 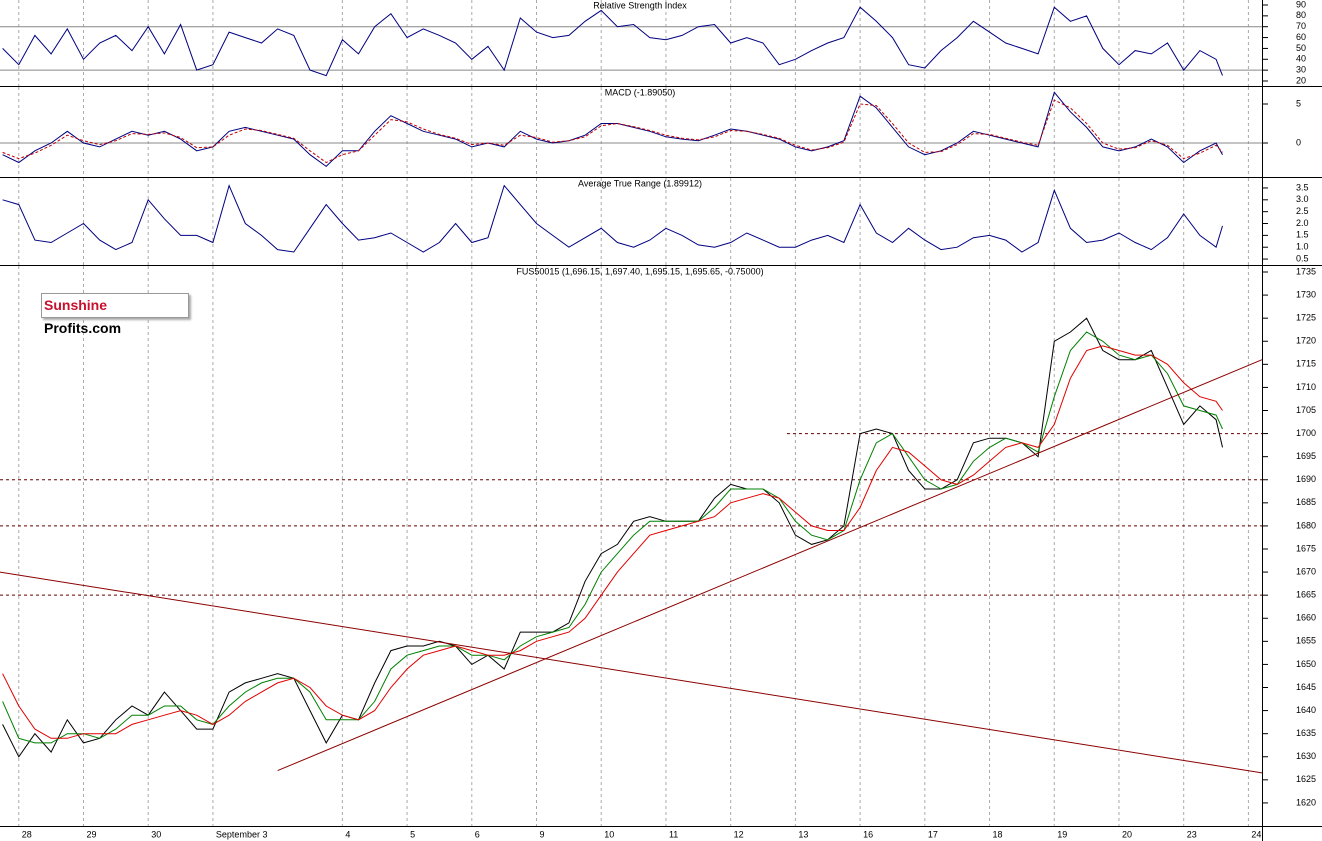 What do you see at coordinates (1127, 834) in the screenshot?
I see `x-tick-label: 20` at bounding box center [1127, 834].